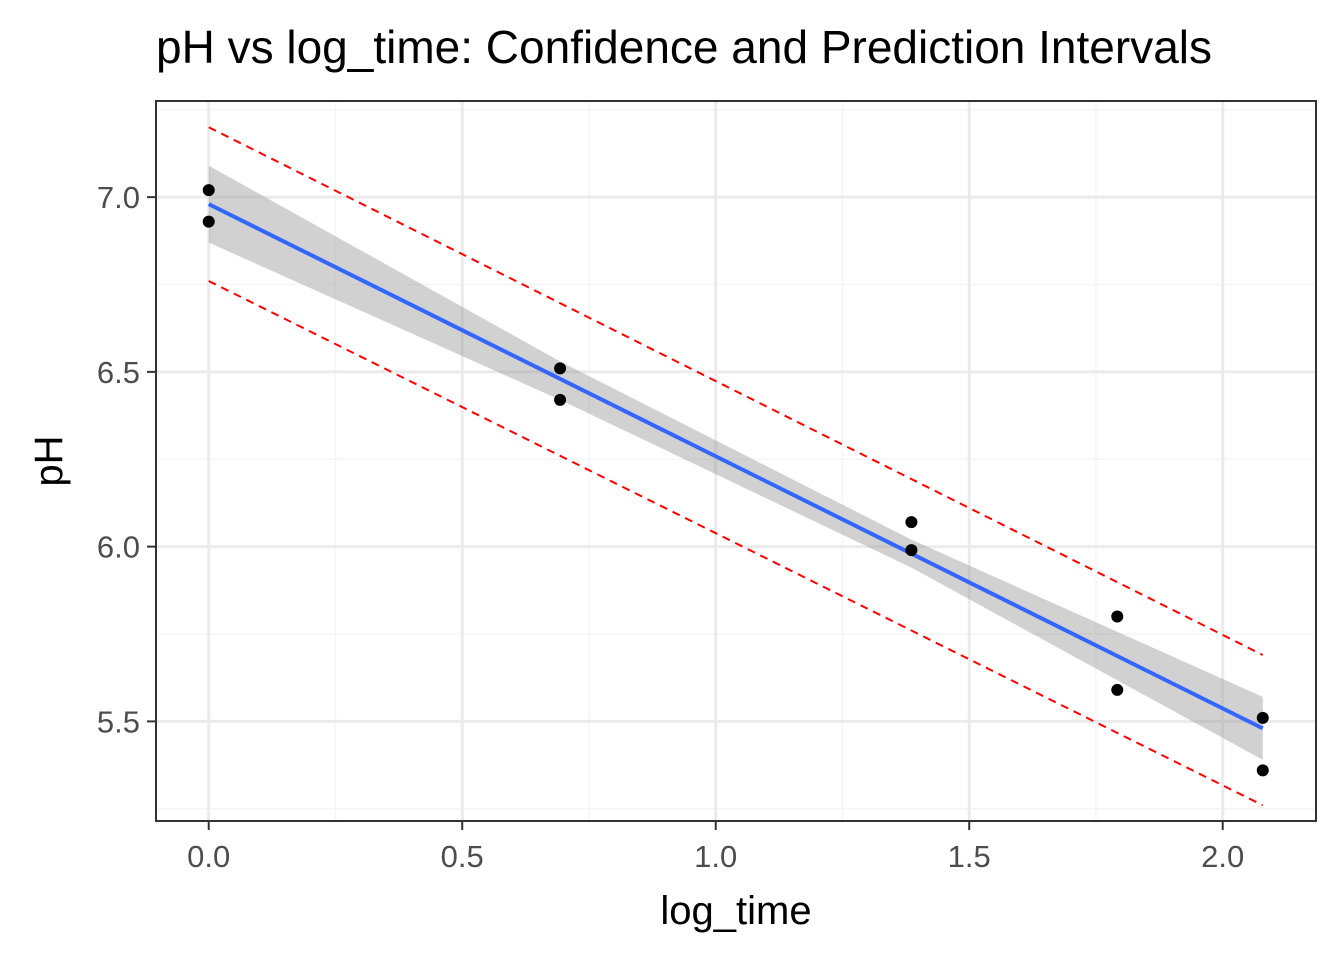 This screenshot has height=960, width=1344. I want to click on x-tick-label: 1.0, so click(715, 856).